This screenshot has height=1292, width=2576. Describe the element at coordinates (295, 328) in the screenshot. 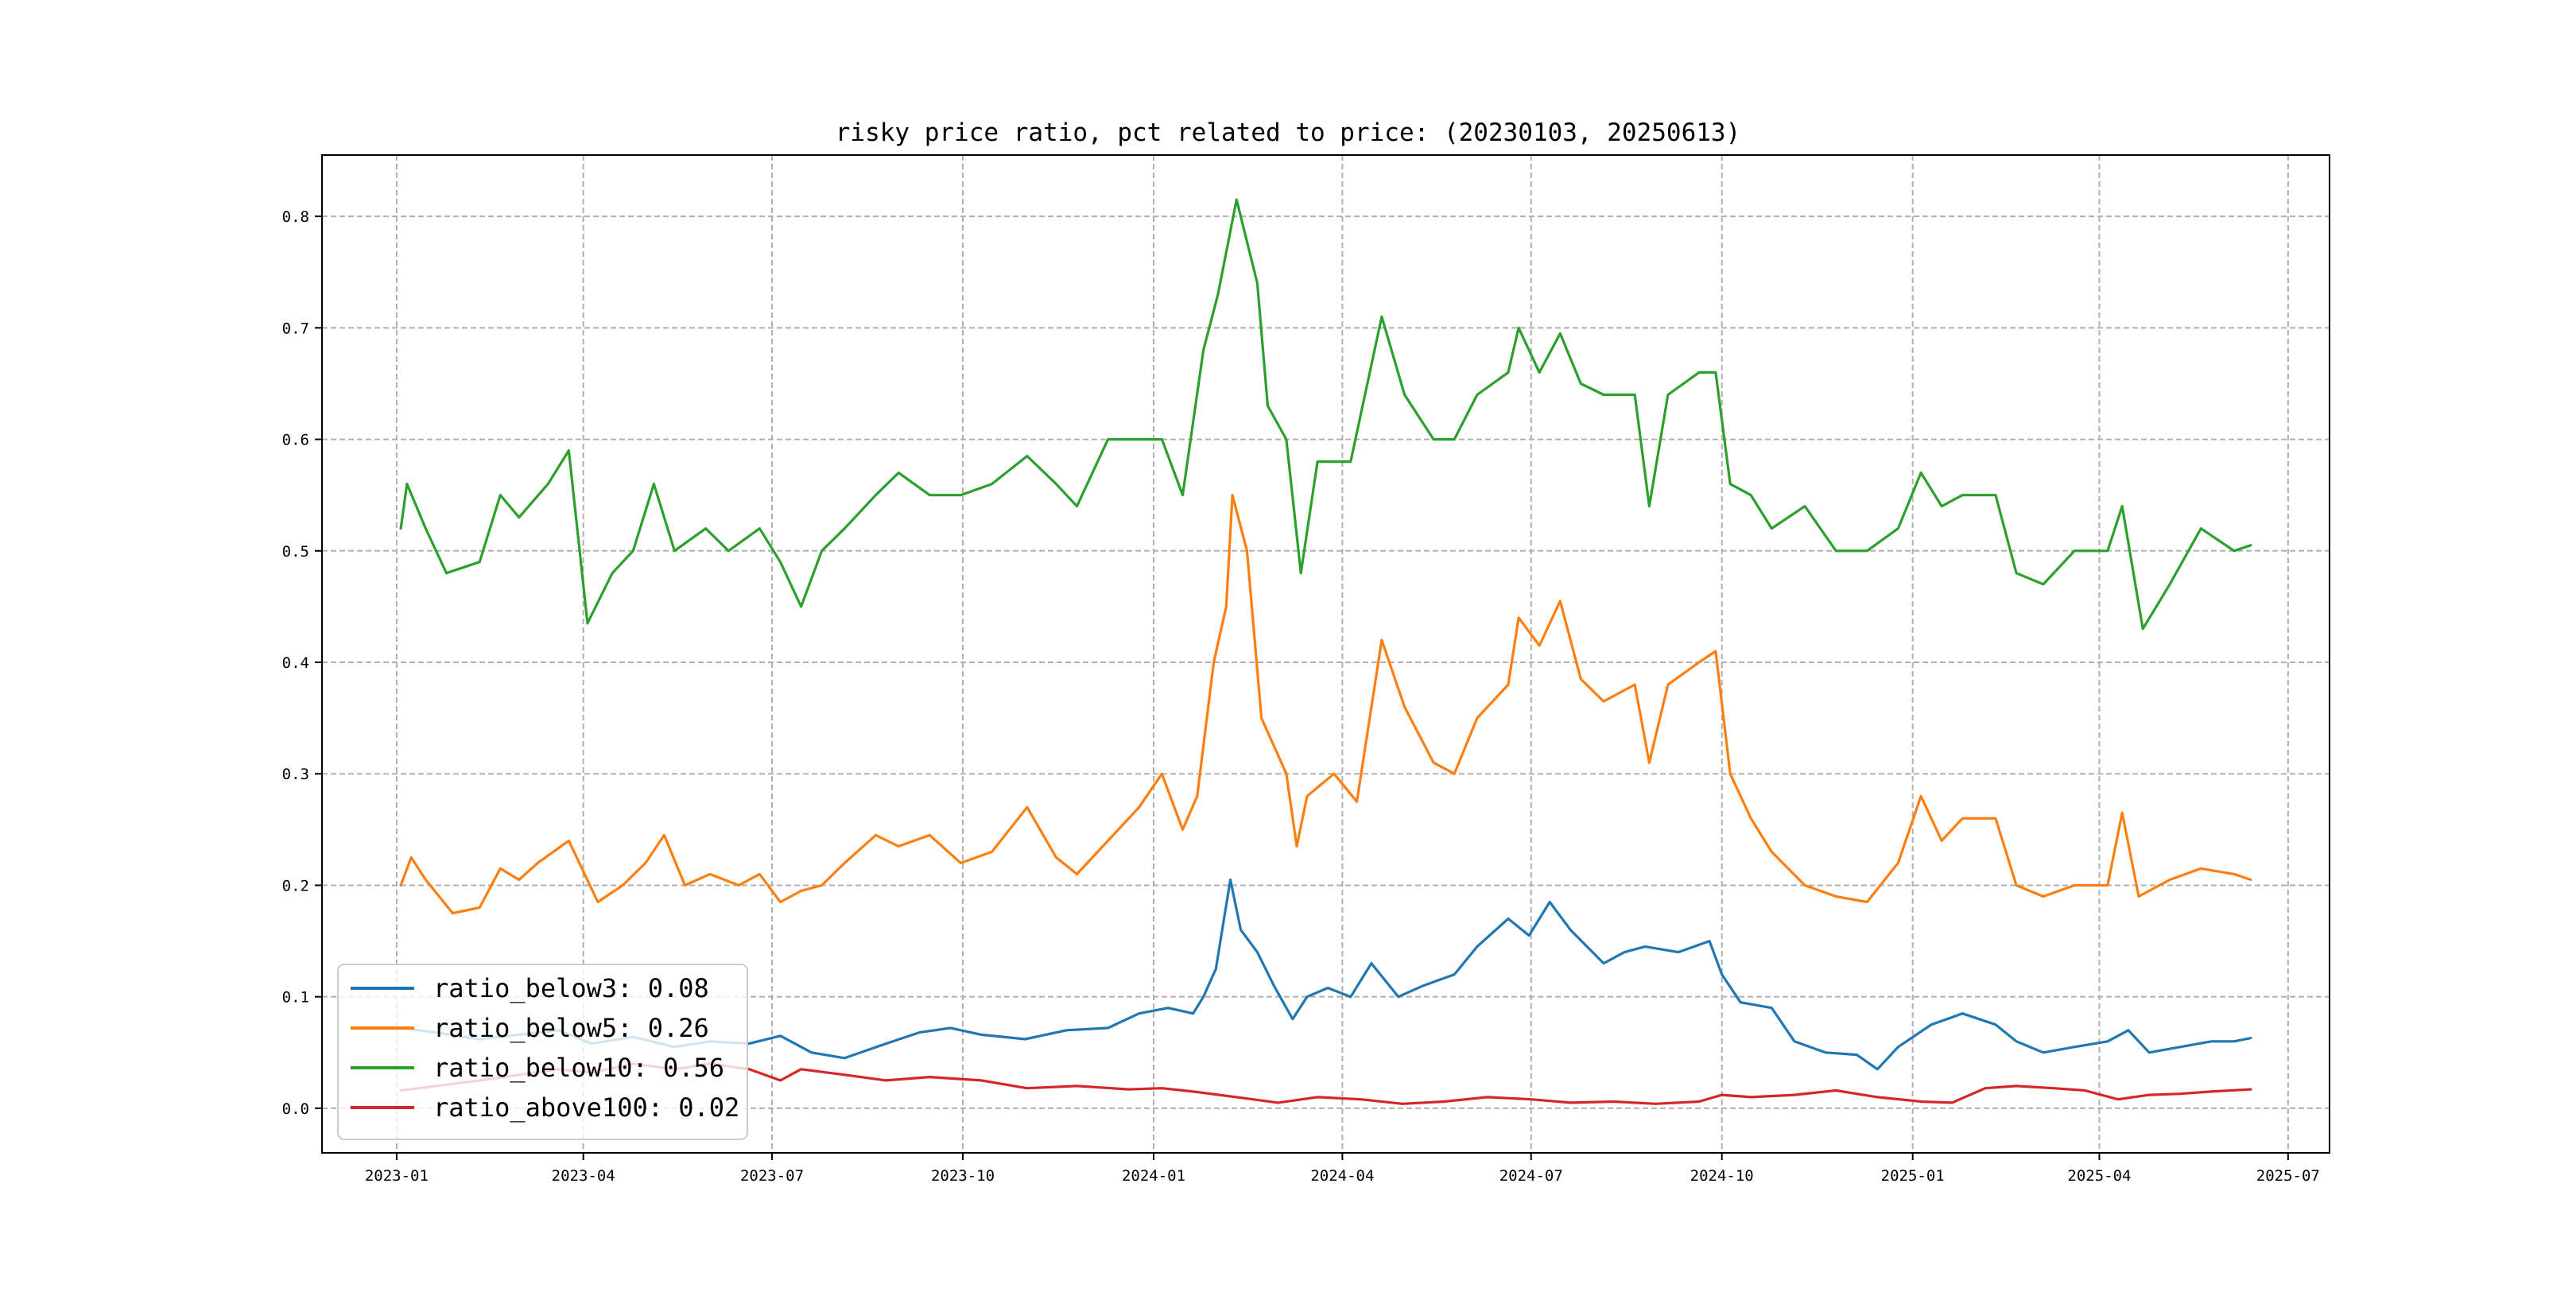

I see `y-tick-label: 0.7` at that location.